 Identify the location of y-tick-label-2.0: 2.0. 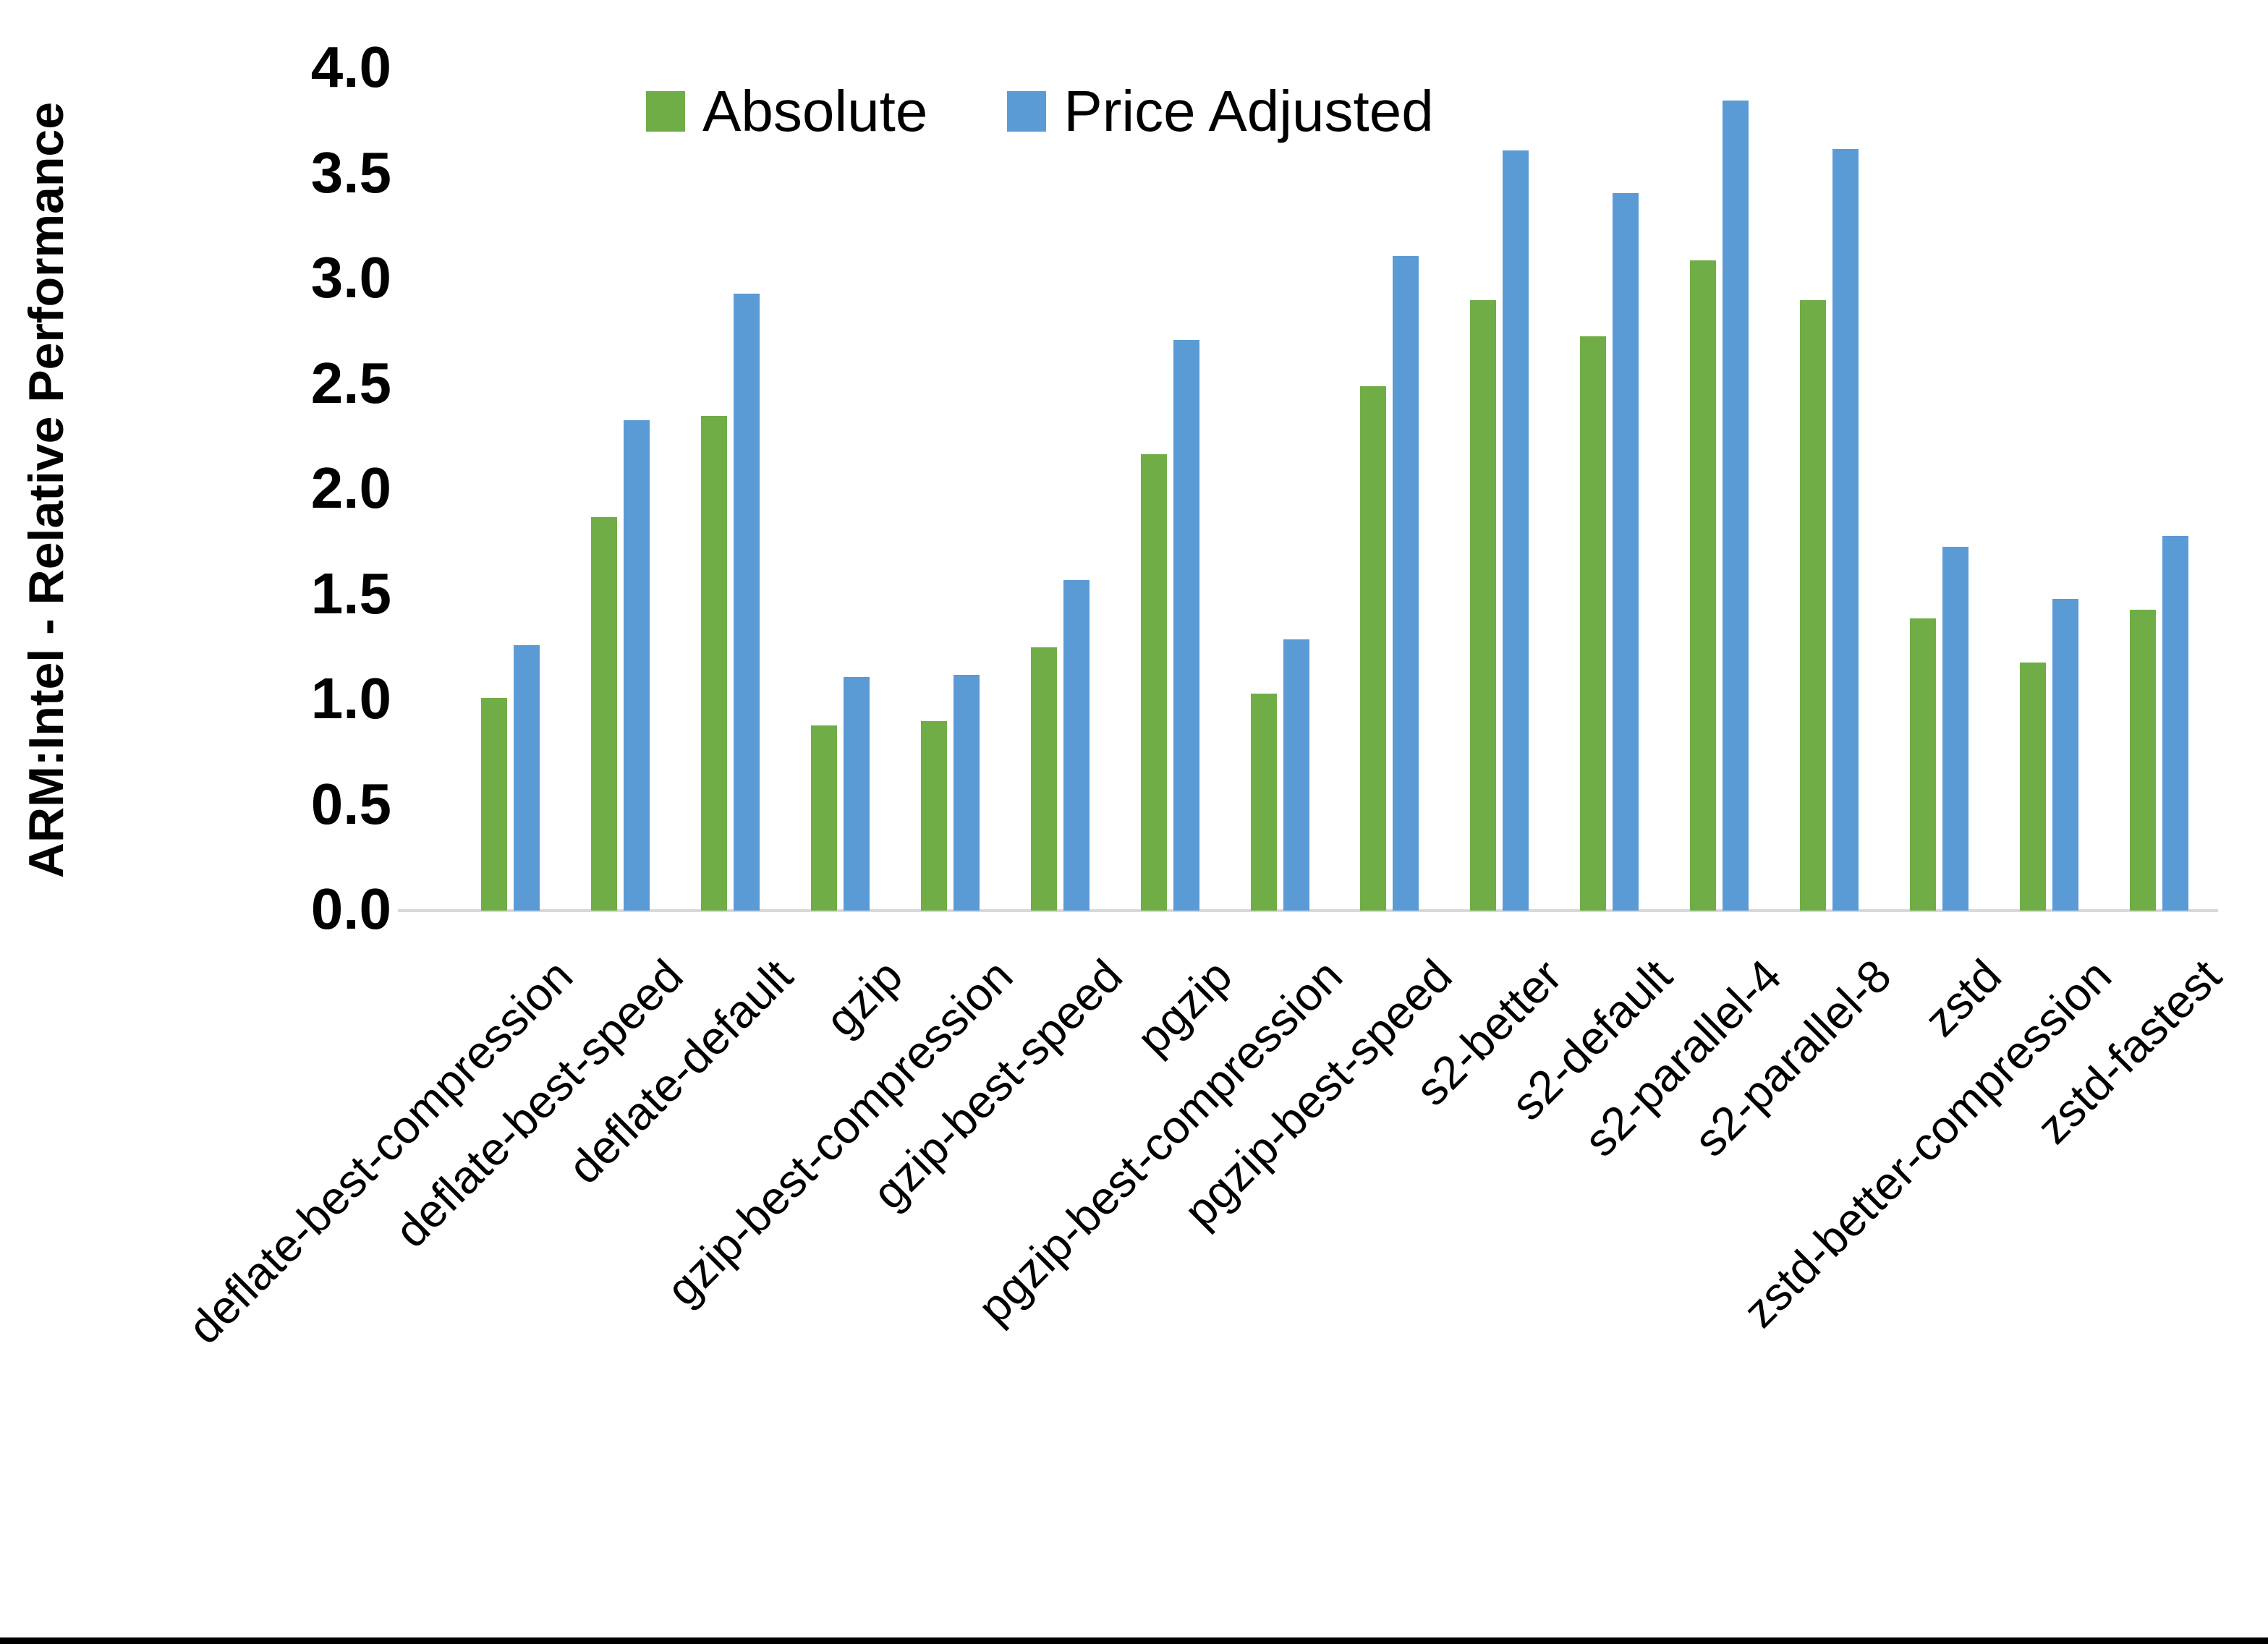
(350, 488).